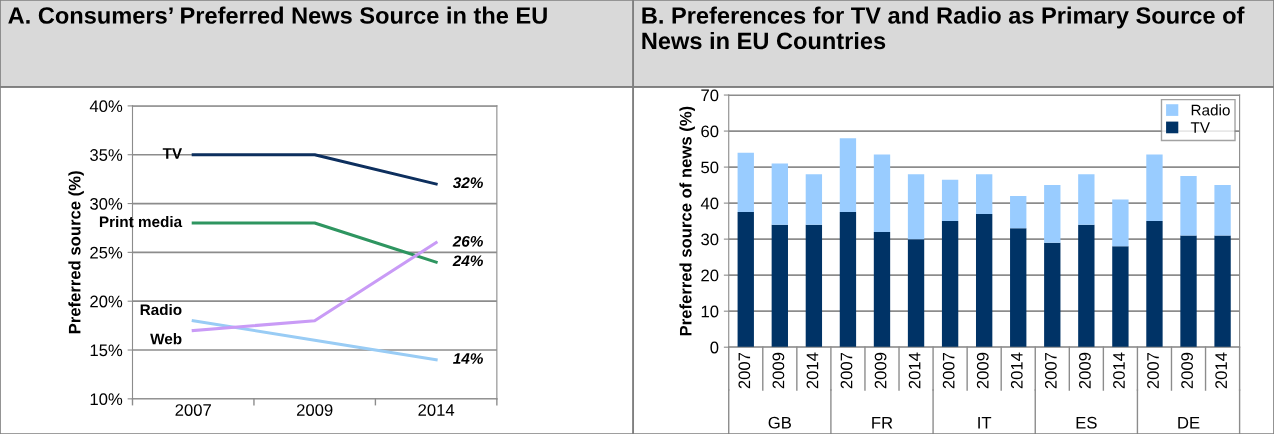 This screenshot has height=434, width=1274. I want to click on legend-label: Radio, so click(1210, 110).